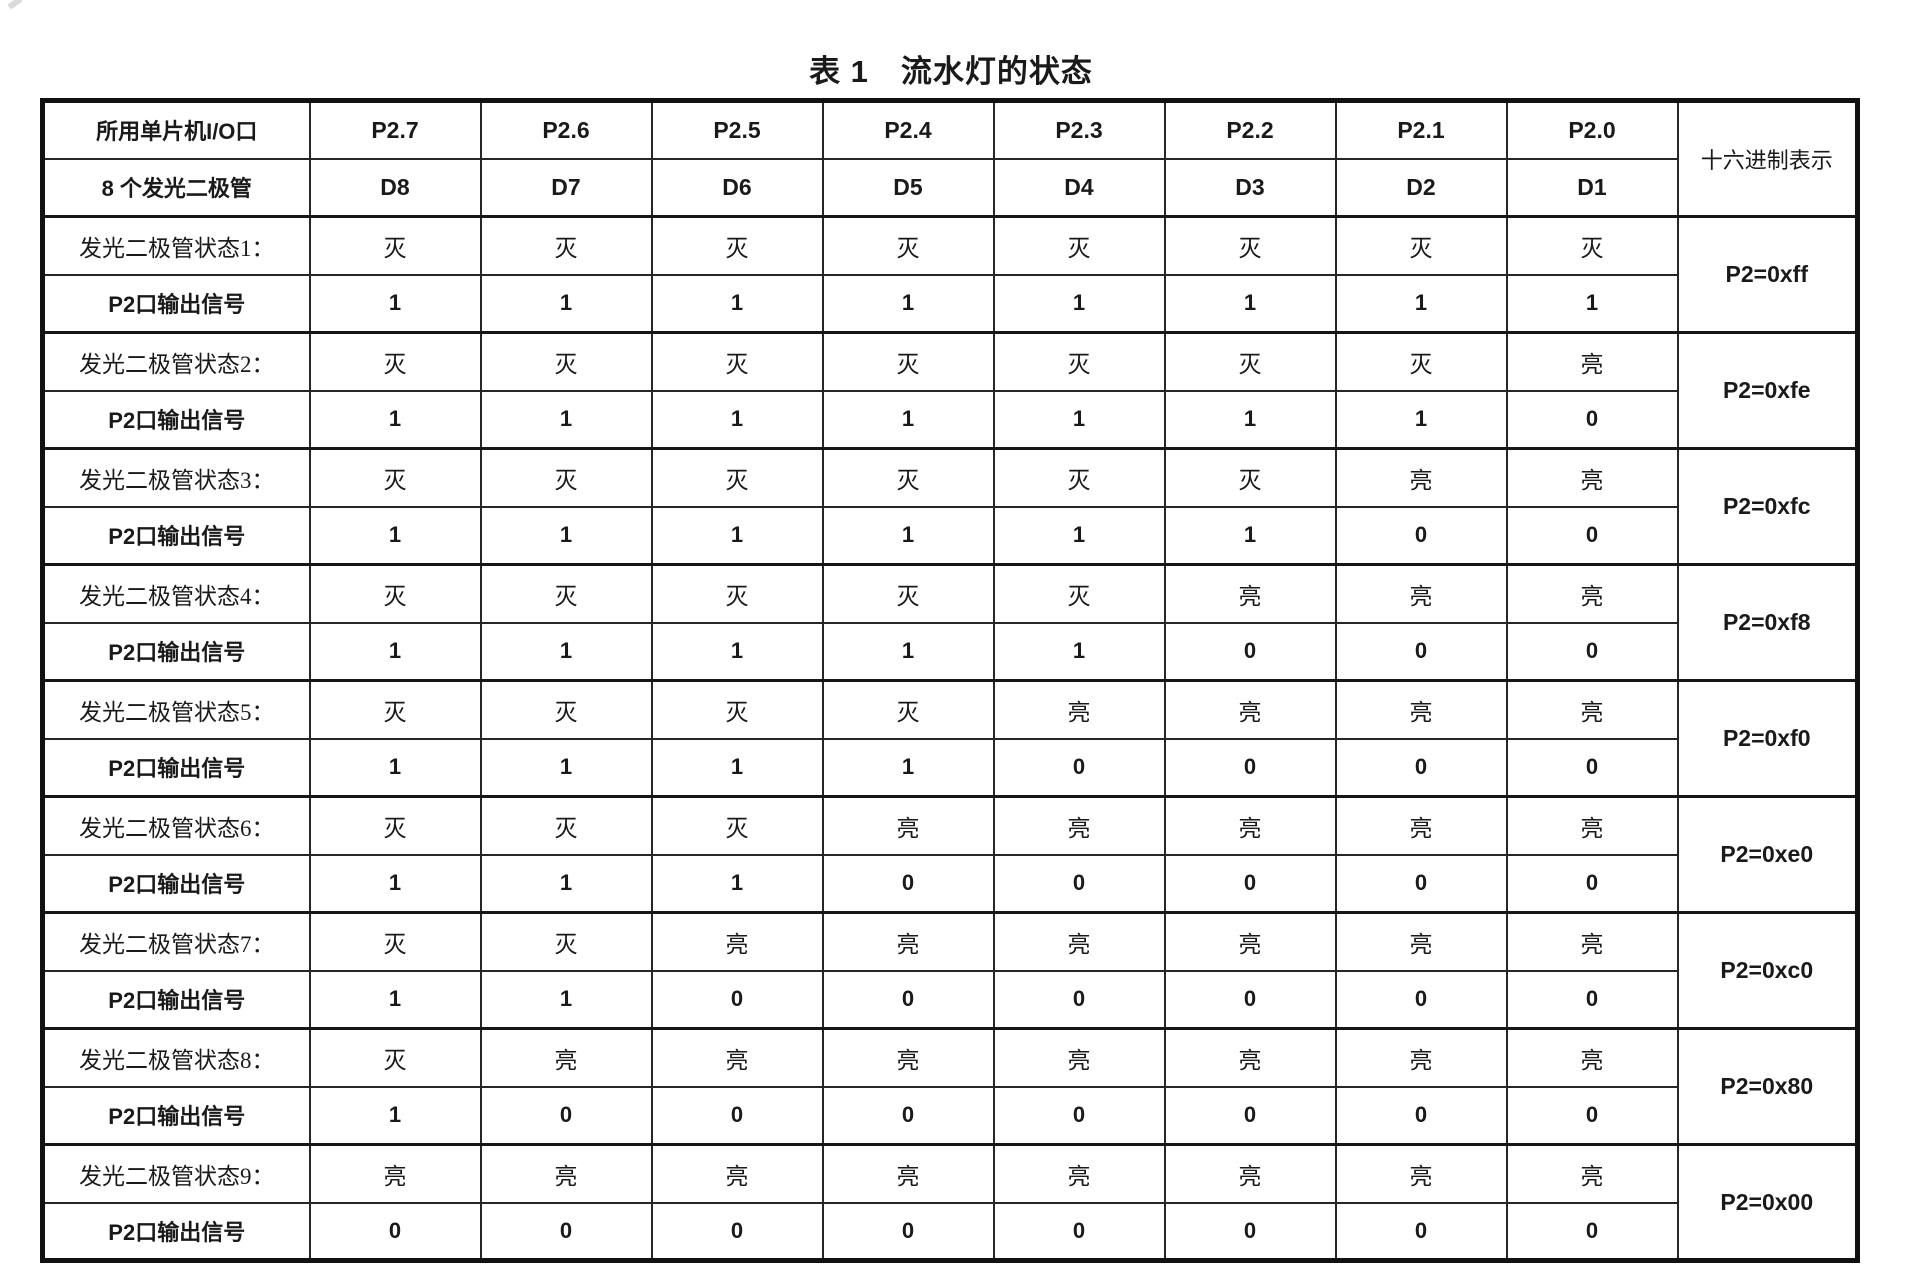 This screenshot has width=1912, height=1285. What do you see at coordinates (1079, 651) in the screenshot?
I see `state-4-signal-p2-3: 1` at bounding box center [1079, 651].